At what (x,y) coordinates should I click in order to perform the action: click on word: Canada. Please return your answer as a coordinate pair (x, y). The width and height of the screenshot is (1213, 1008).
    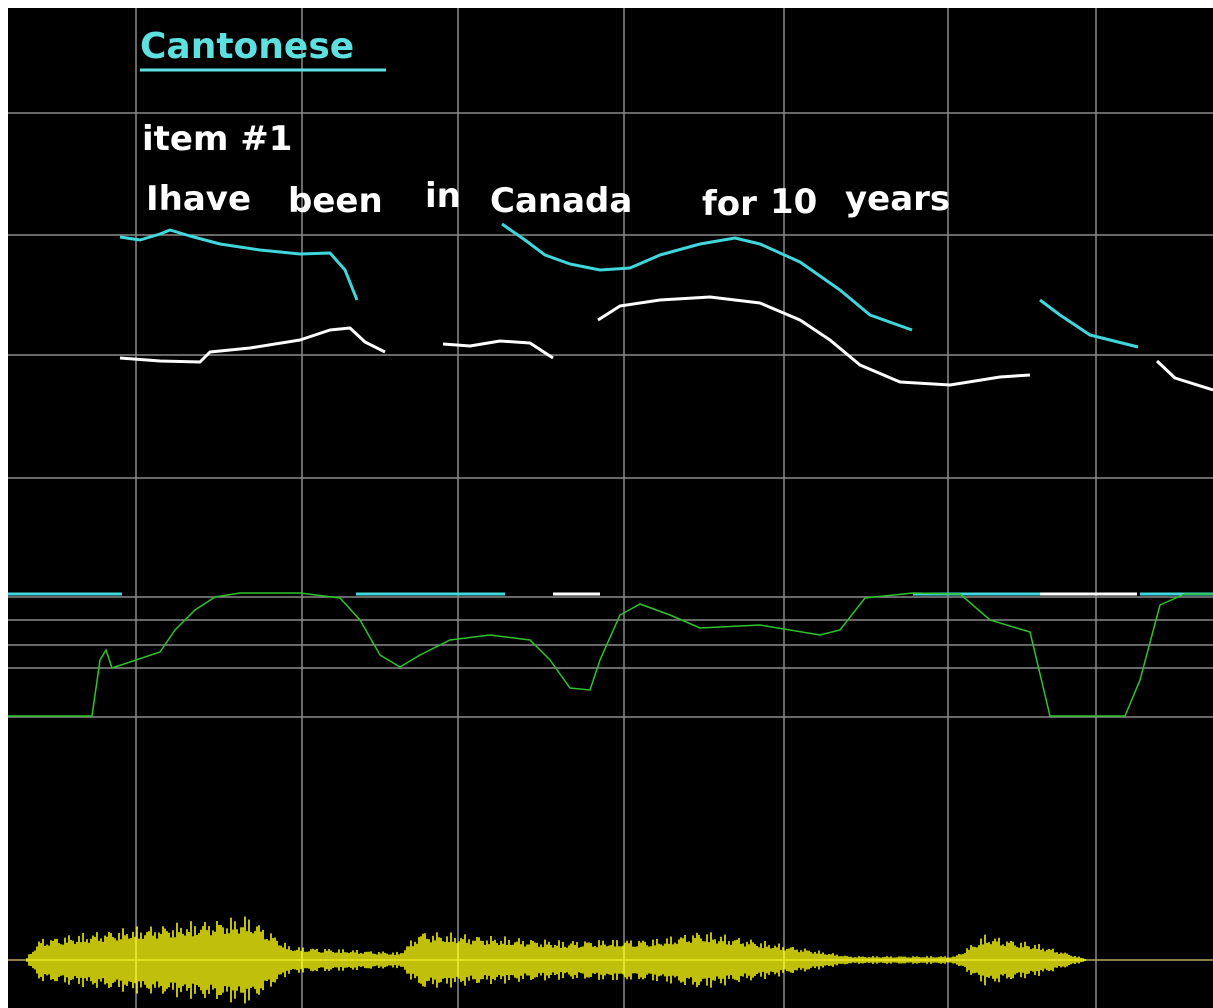
    Looking at the image, I should click on (561, 201).